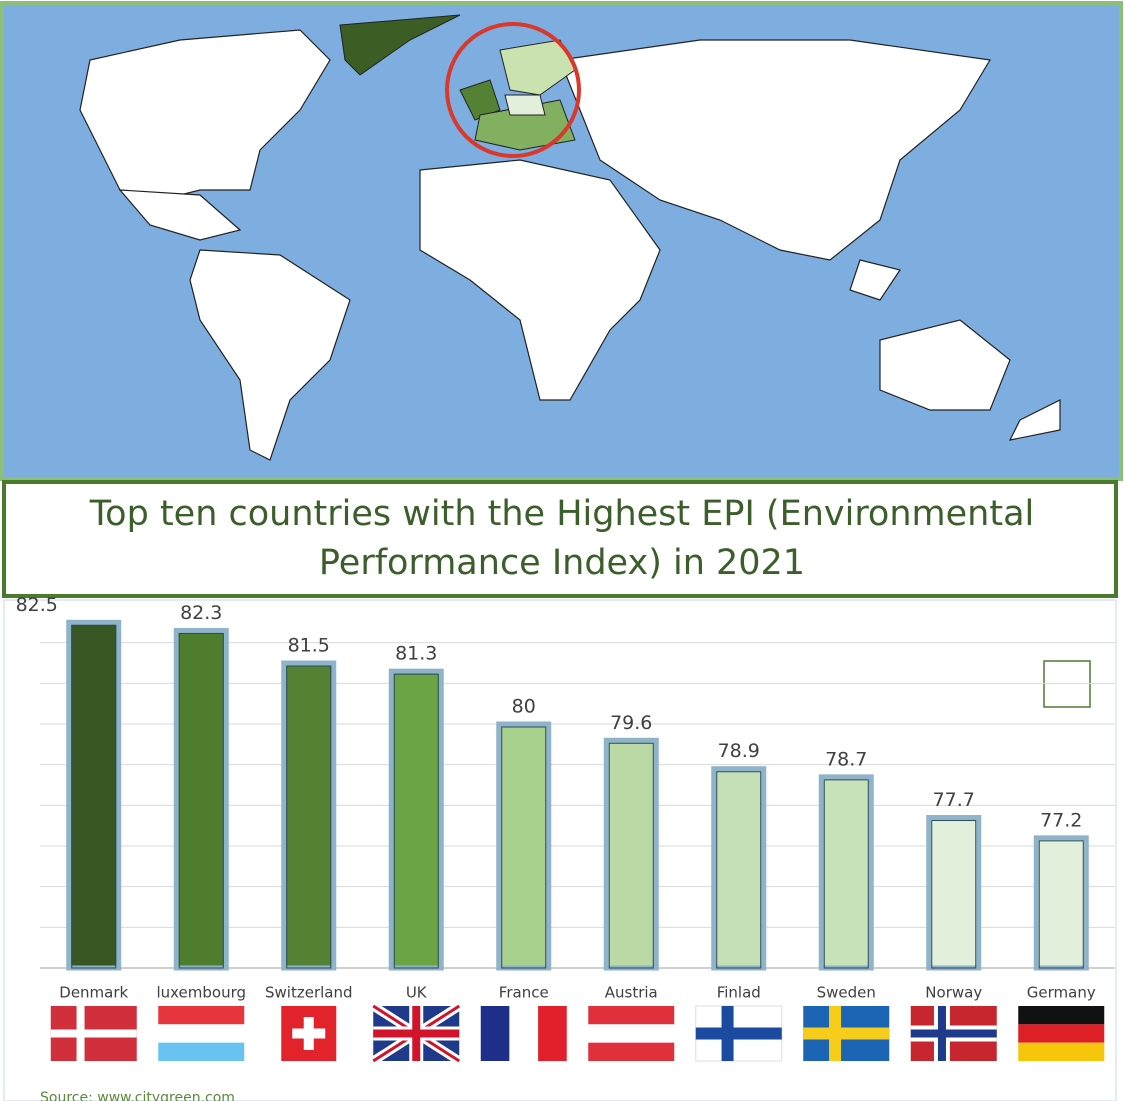  I want to click on x-tick-label: Finlad, so click(739, 993).